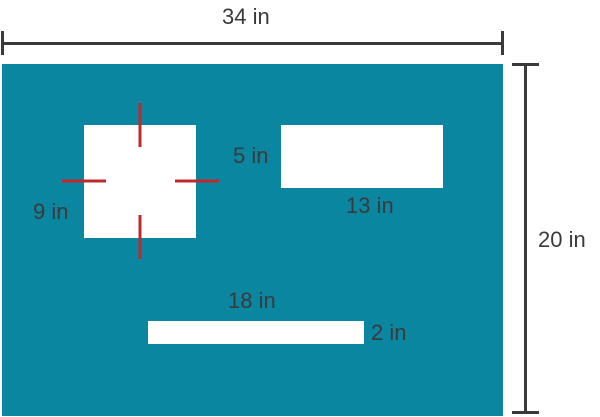 This screenshot has width=600, height=417. I want to click on rect-cutout, so click(362, 156).